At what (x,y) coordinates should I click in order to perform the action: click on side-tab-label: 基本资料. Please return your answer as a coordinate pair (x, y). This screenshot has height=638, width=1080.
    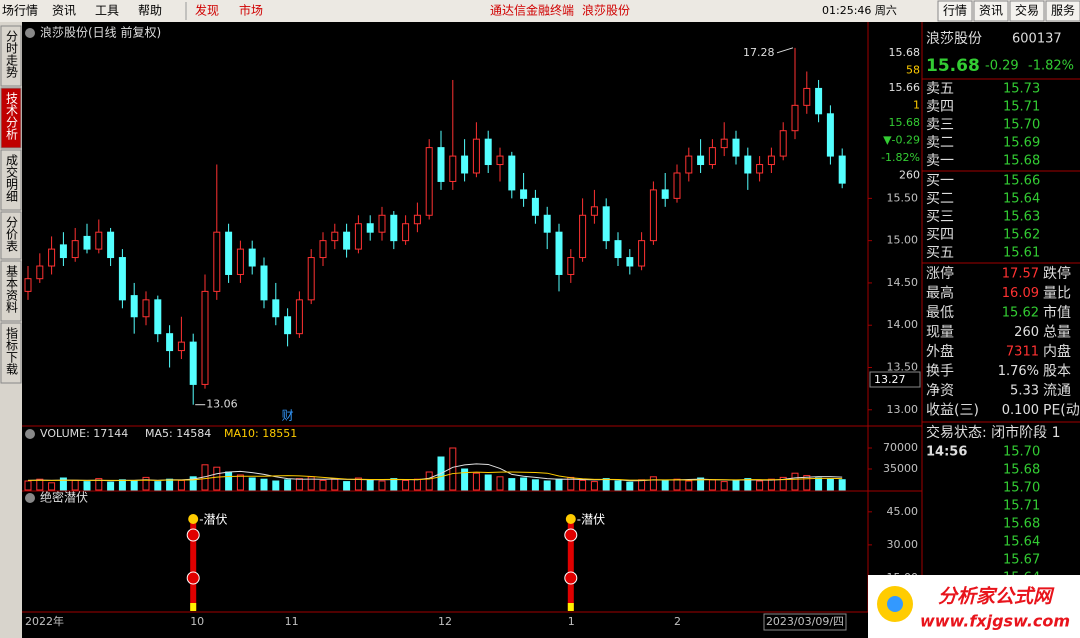
    Looking at the image, I should click on (12, 289).